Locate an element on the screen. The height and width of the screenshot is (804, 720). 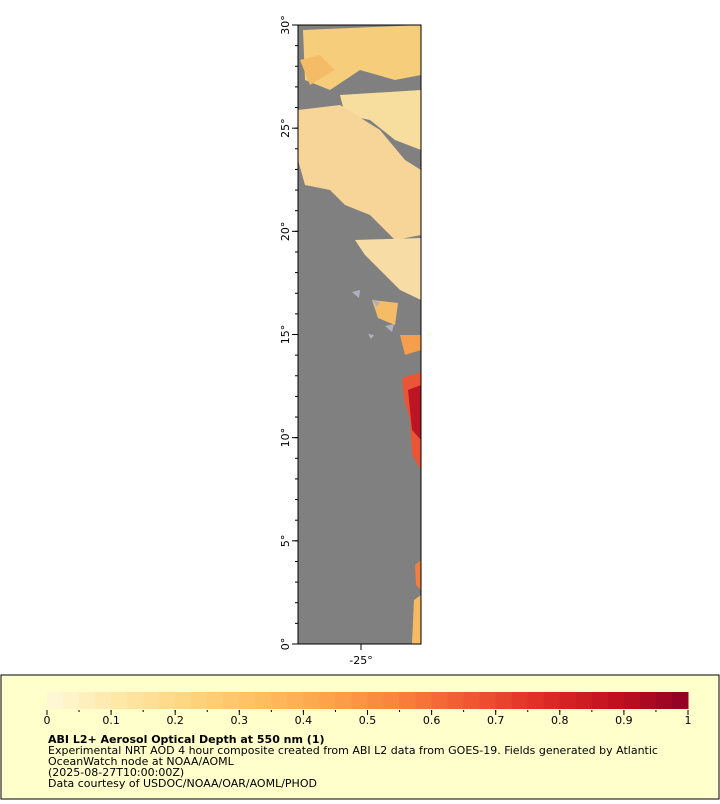
legend-line: (2025-08-27T10:00:00Z) is located at coordinates (116, 772).